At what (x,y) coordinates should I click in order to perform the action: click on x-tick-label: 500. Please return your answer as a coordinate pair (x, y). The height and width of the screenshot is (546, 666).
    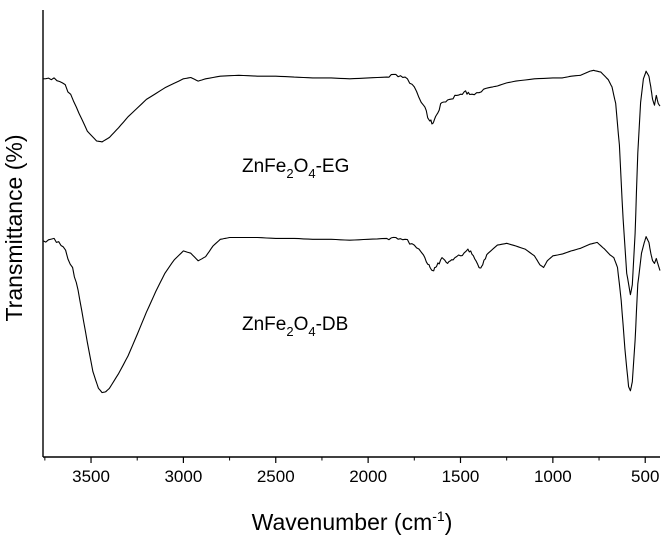
    Looking at the image, I should click on (645, 476).